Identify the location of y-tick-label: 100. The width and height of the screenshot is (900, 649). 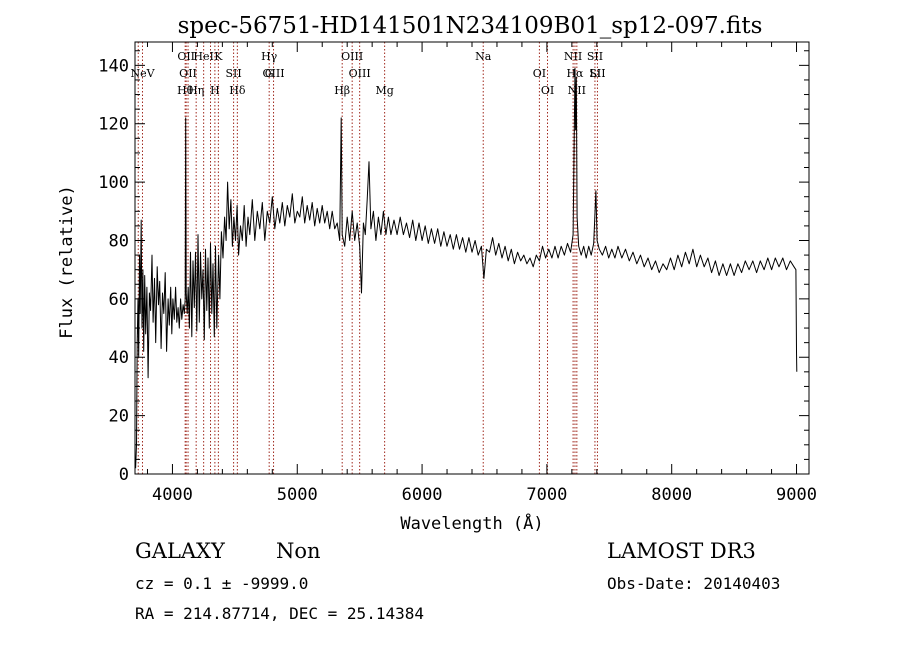
(113, 183).